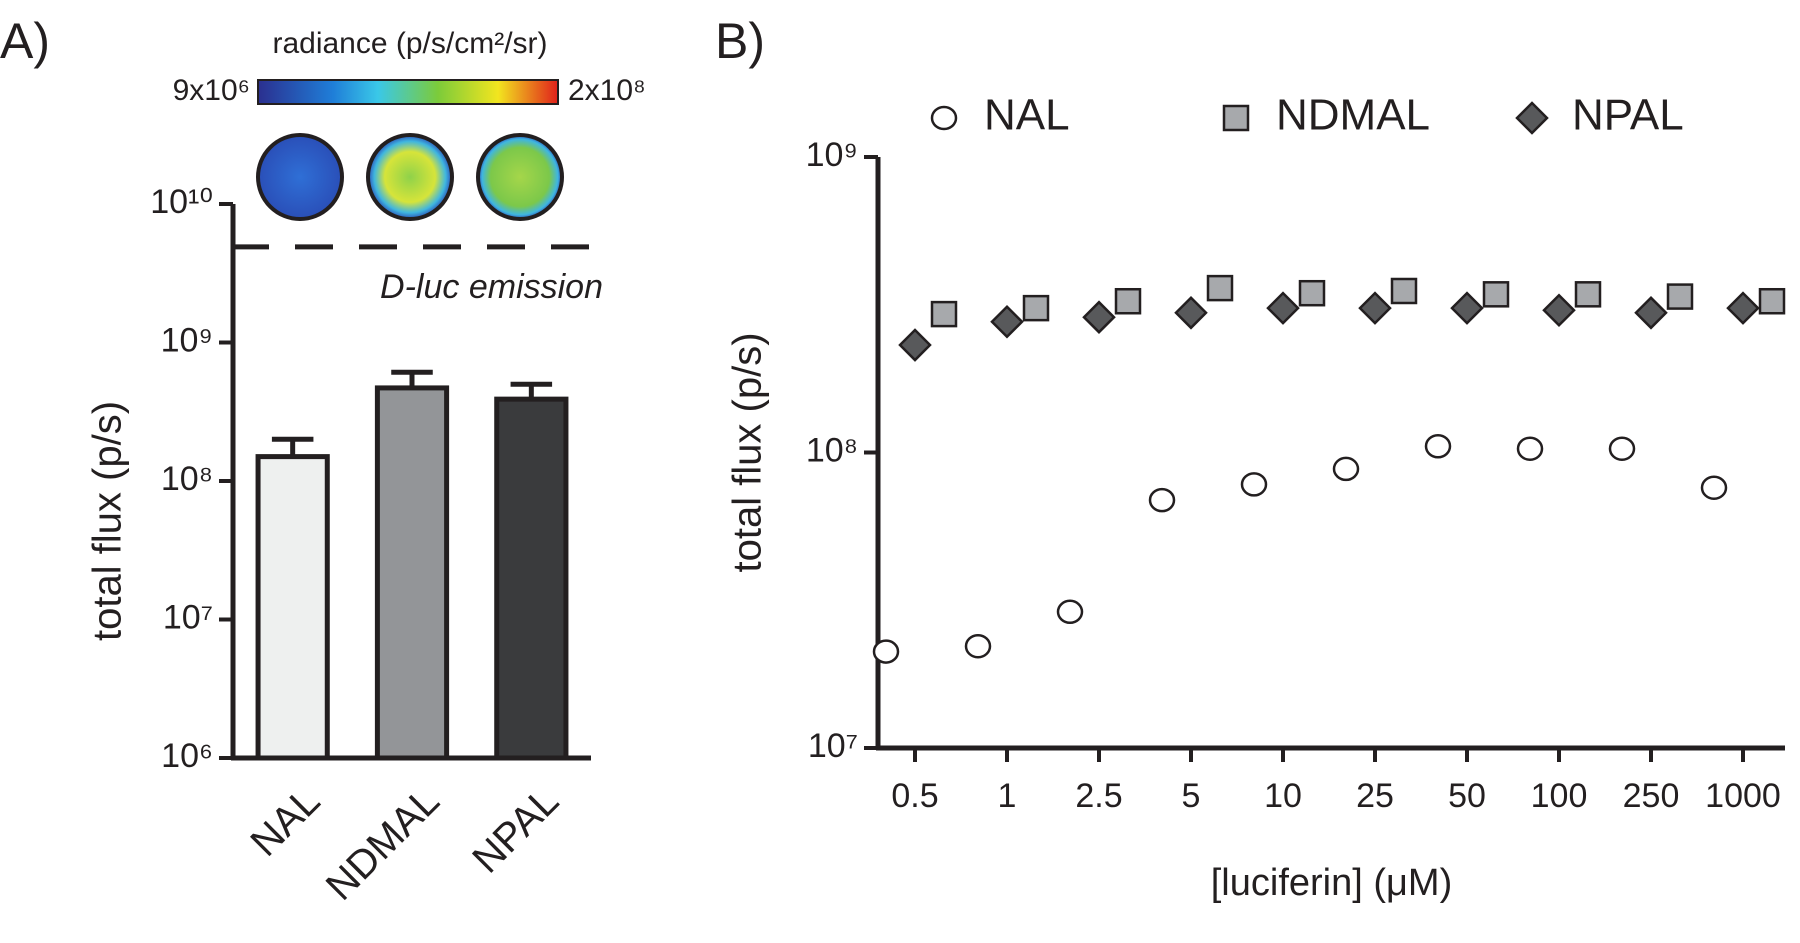 The image size is (1800, 943). What do you see at coordinates (187, 756) in the screenshot?
I see `y-tick-label: 10⁶` at bounding box center [187, 756].